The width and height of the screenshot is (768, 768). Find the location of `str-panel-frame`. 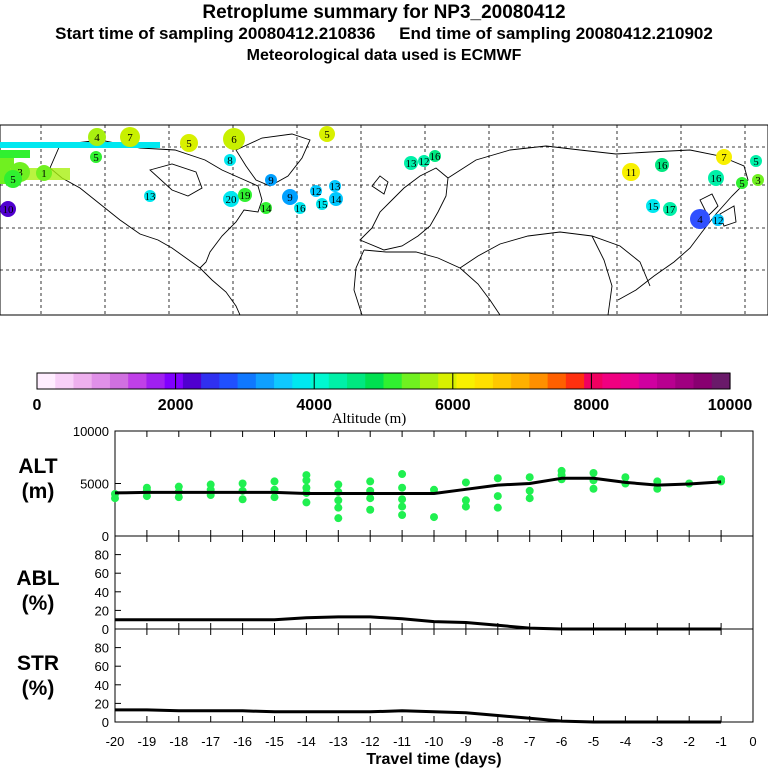

str-panel-frame is located at coordinates (434, 675).